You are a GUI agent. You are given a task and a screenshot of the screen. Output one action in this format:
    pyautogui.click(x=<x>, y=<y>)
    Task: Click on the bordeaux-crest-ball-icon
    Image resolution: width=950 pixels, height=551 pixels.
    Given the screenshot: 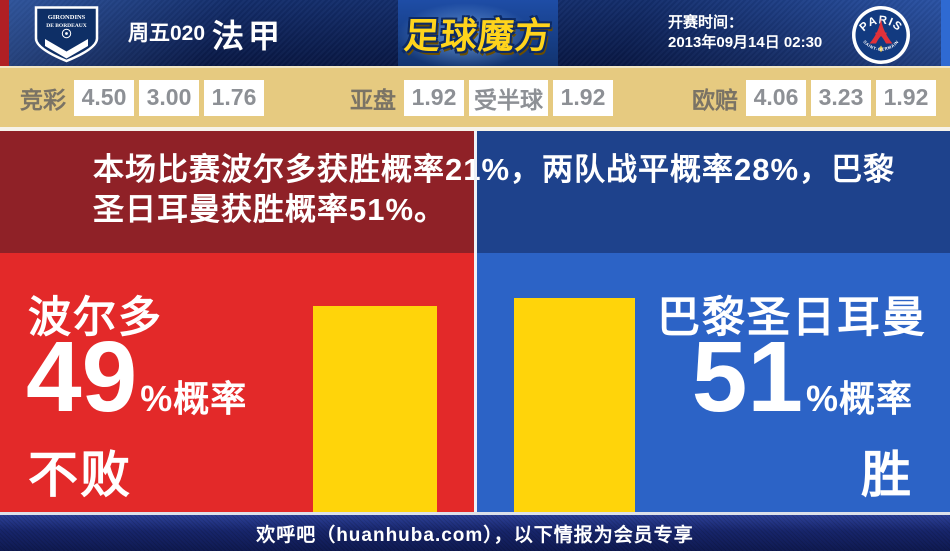 What is the action you would take?
    pyautogui.click(x=66, y=33)
    